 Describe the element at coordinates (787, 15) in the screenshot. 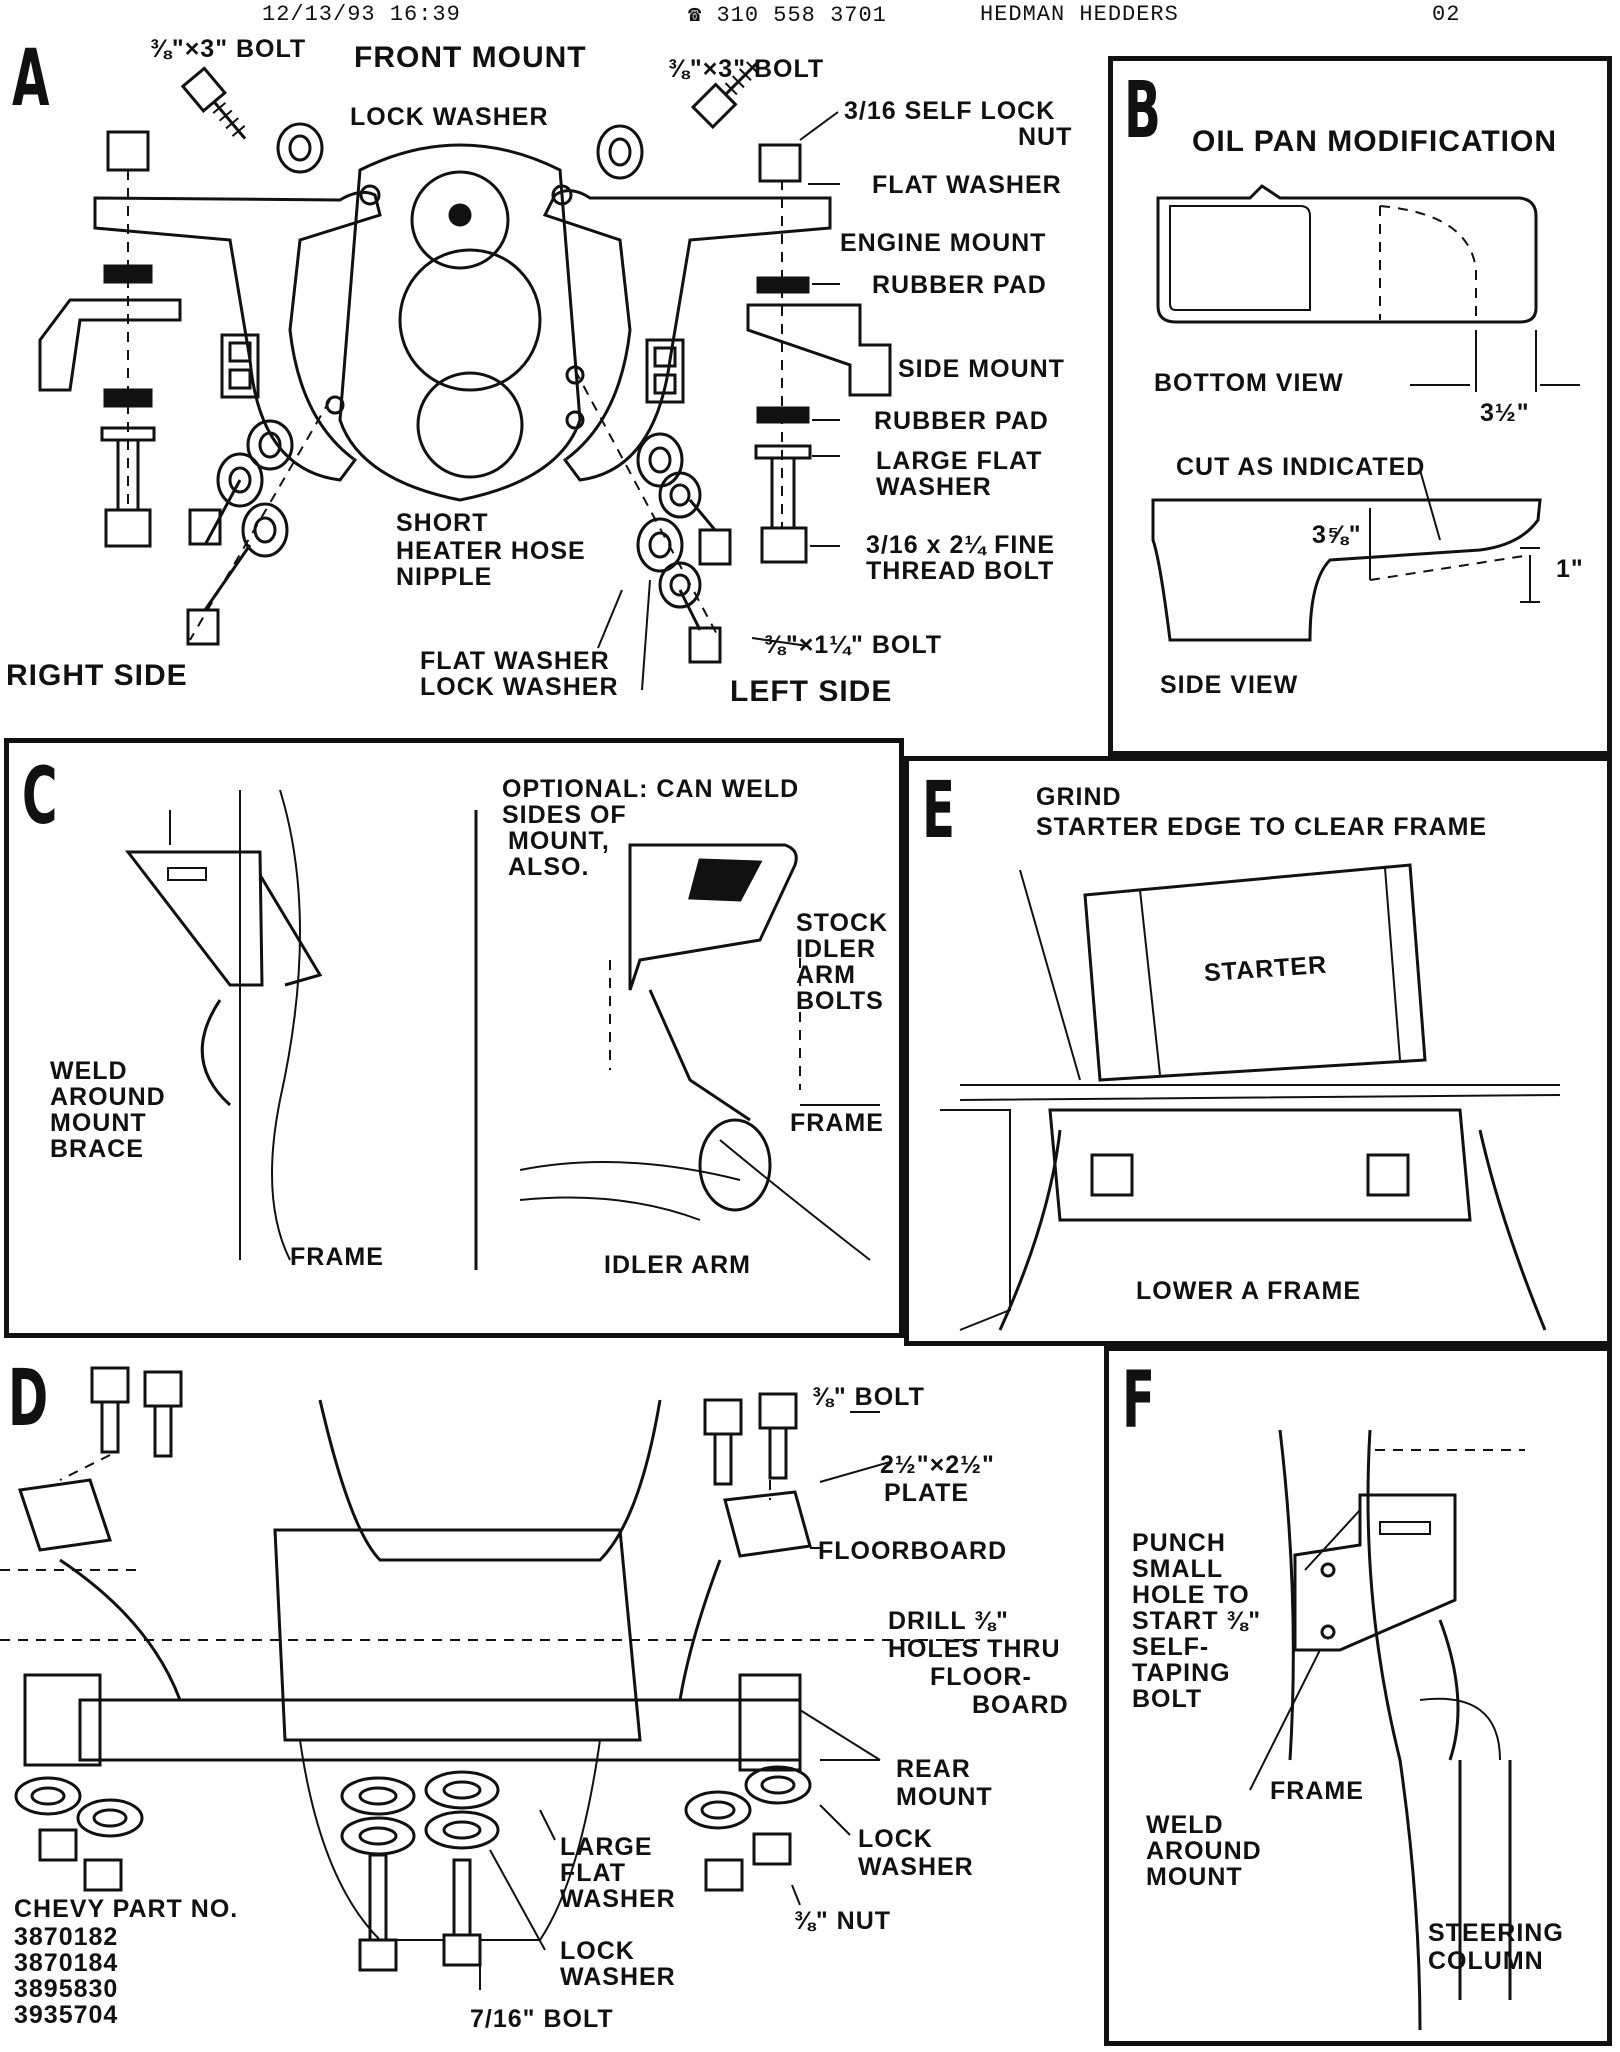

I see `fax-phone: ☎ 310 558 3701` at that location.